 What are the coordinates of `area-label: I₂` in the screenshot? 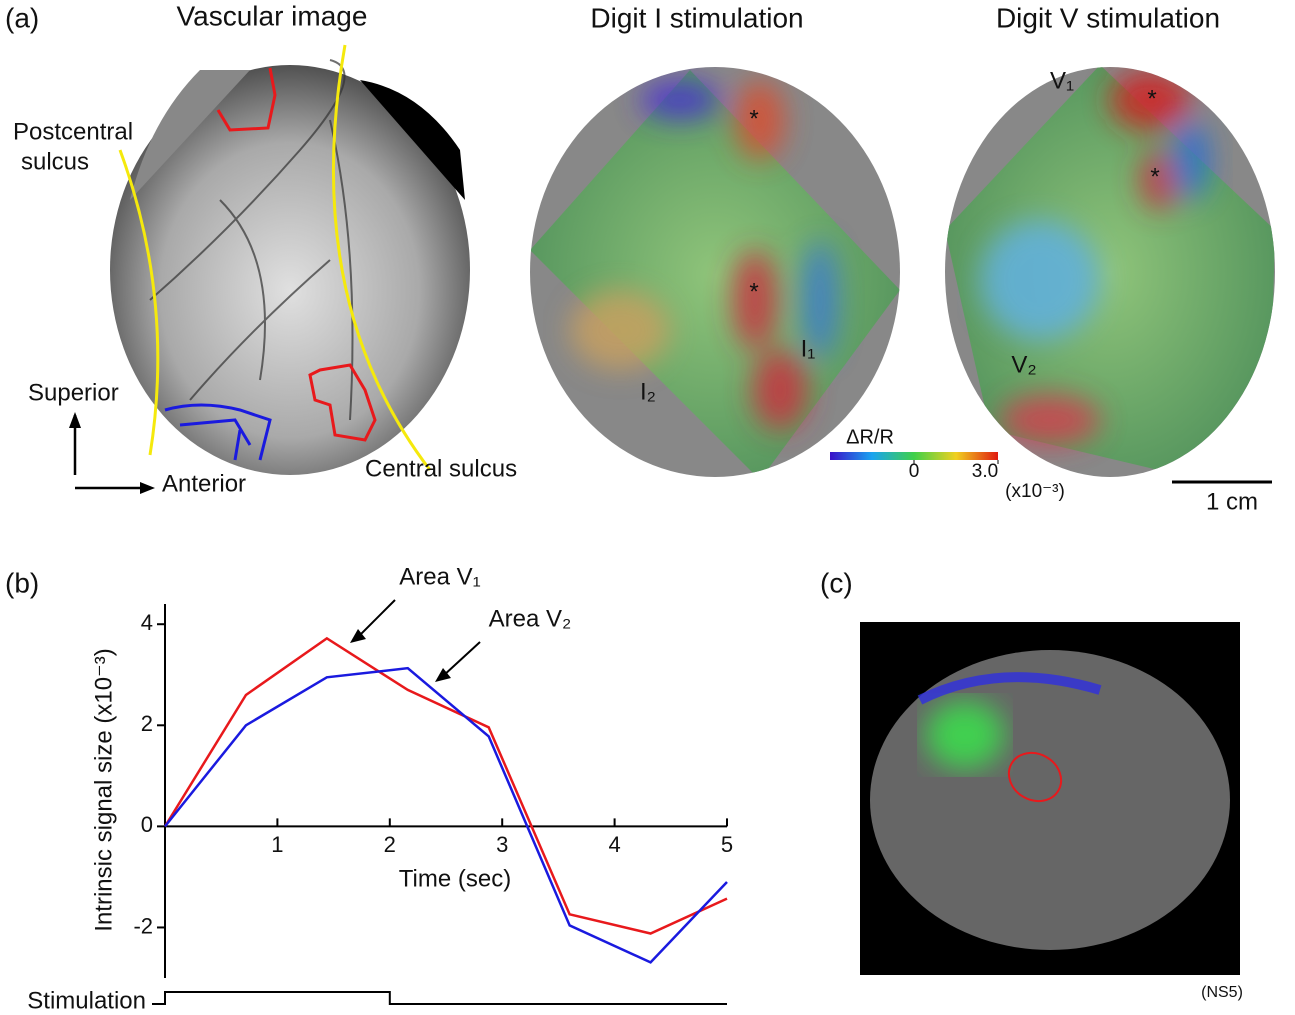 It's located at (648, 391).